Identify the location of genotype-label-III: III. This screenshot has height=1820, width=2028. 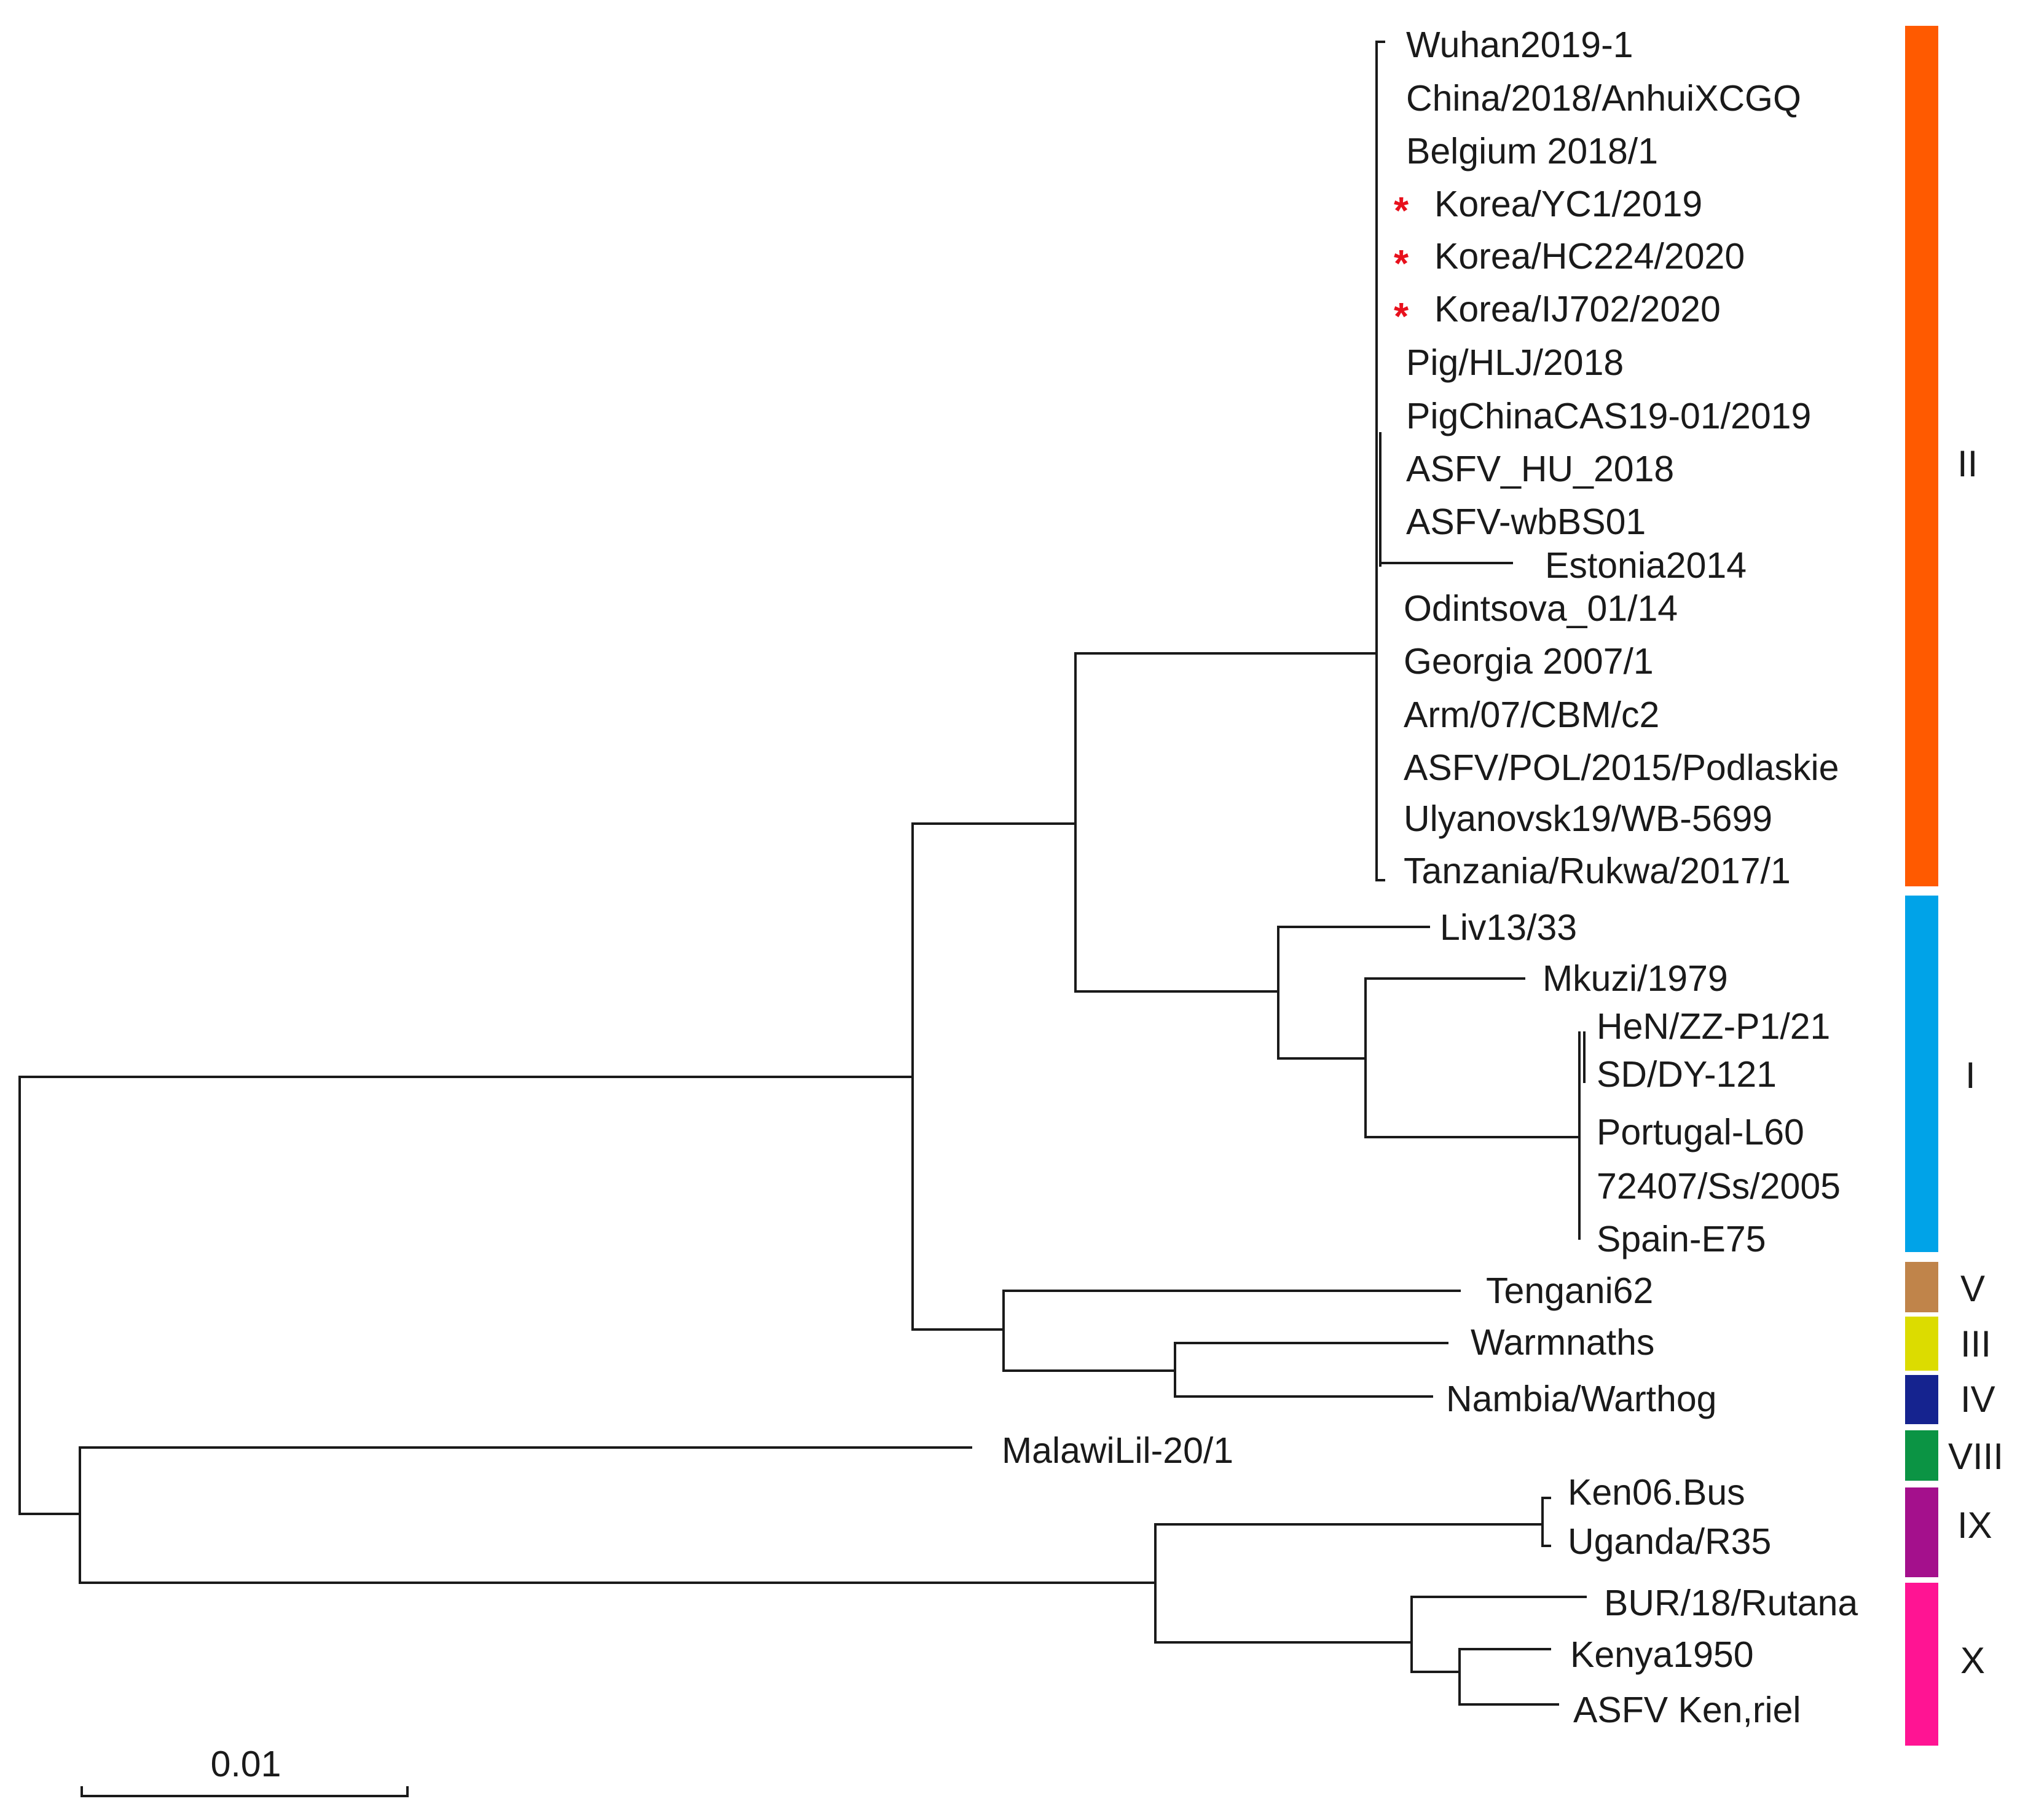
(1976, 1344).